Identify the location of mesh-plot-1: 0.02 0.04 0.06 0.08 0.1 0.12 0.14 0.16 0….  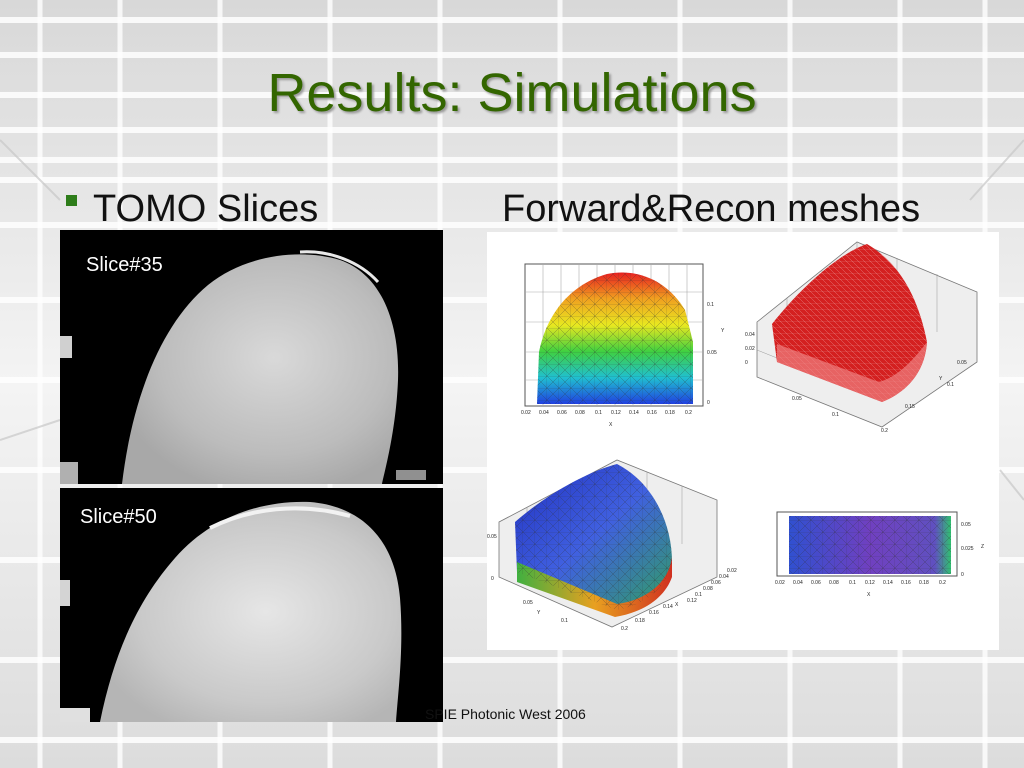
(623, 345).